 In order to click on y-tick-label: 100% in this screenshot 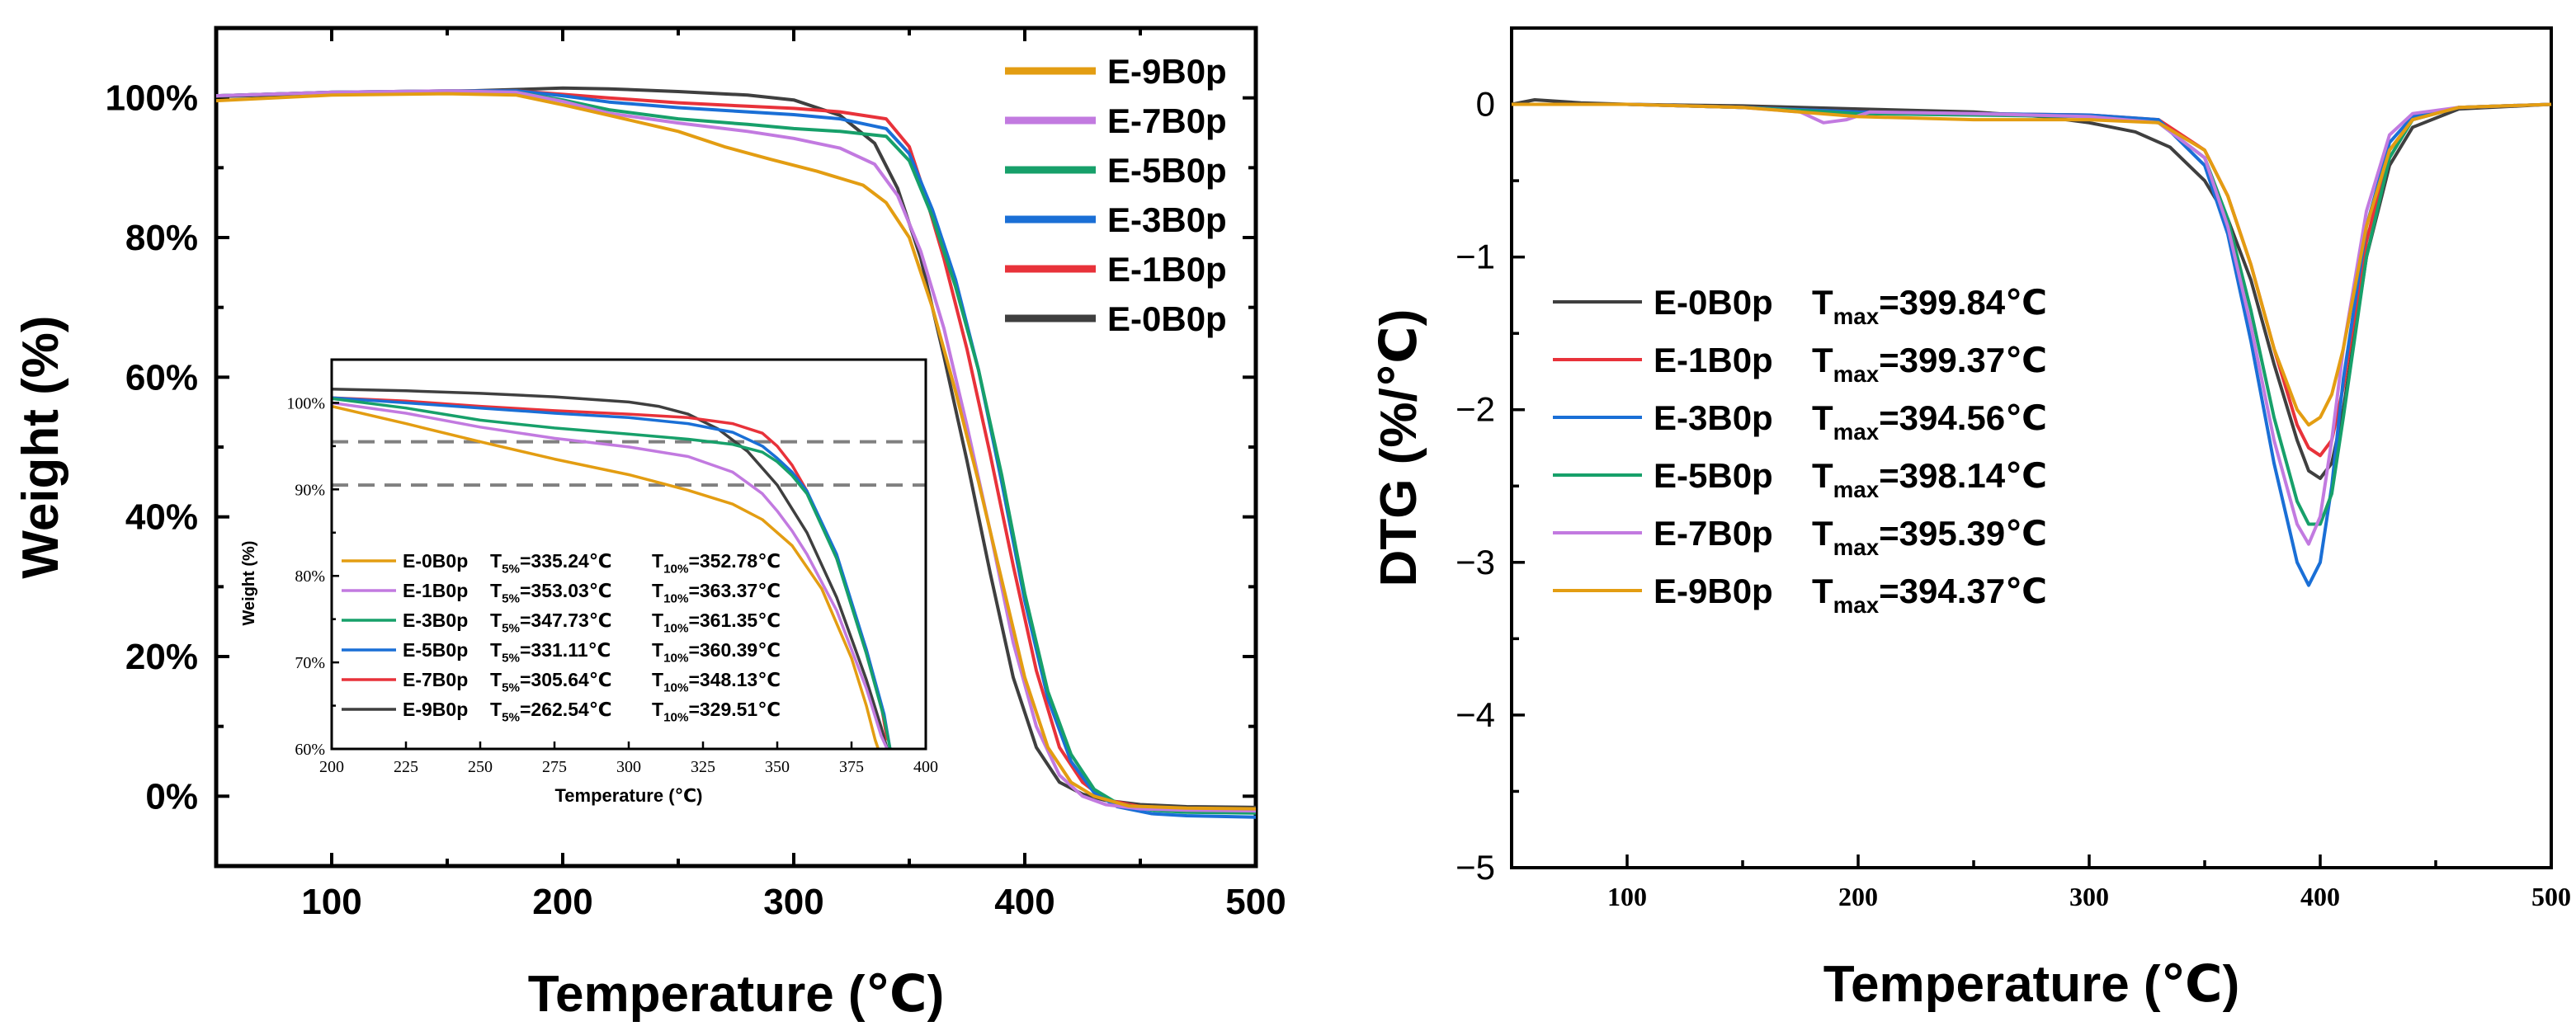, I will do `click(151, 98)`.